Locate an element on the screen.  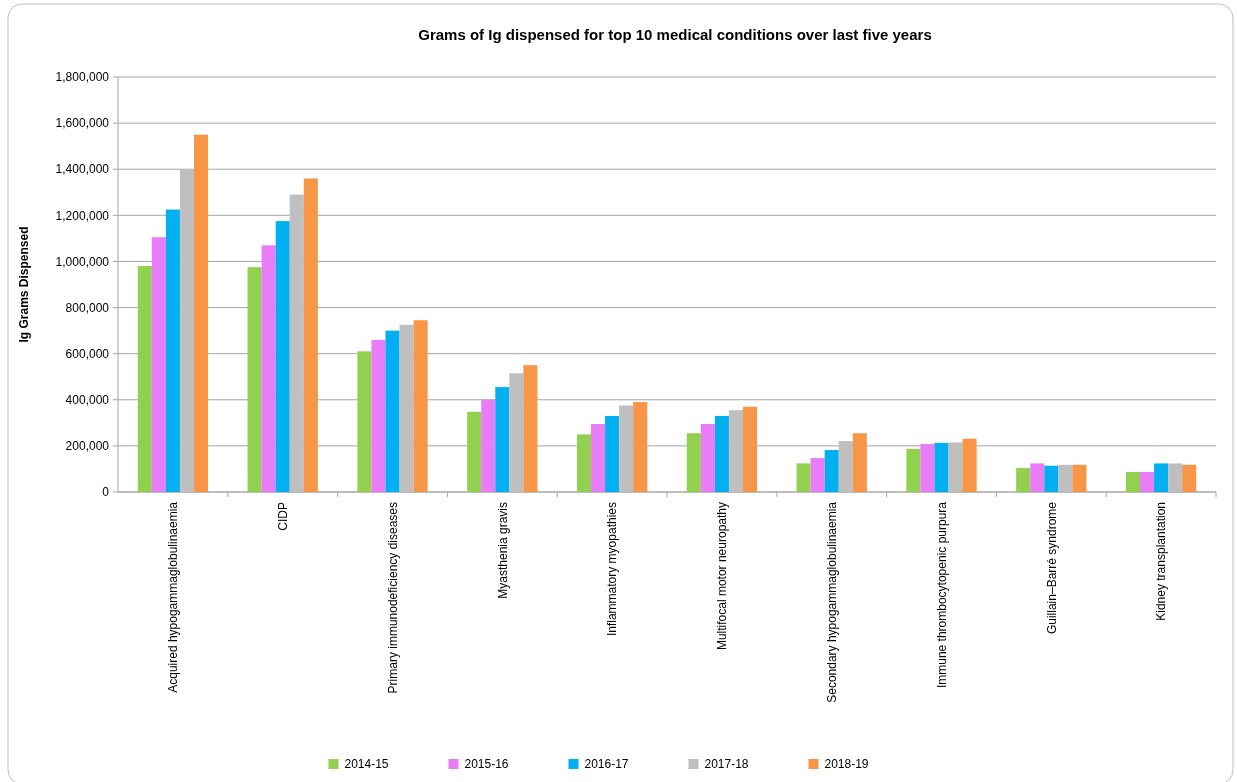
legend-label: 2018-19 is located at coordinates (846, 764).